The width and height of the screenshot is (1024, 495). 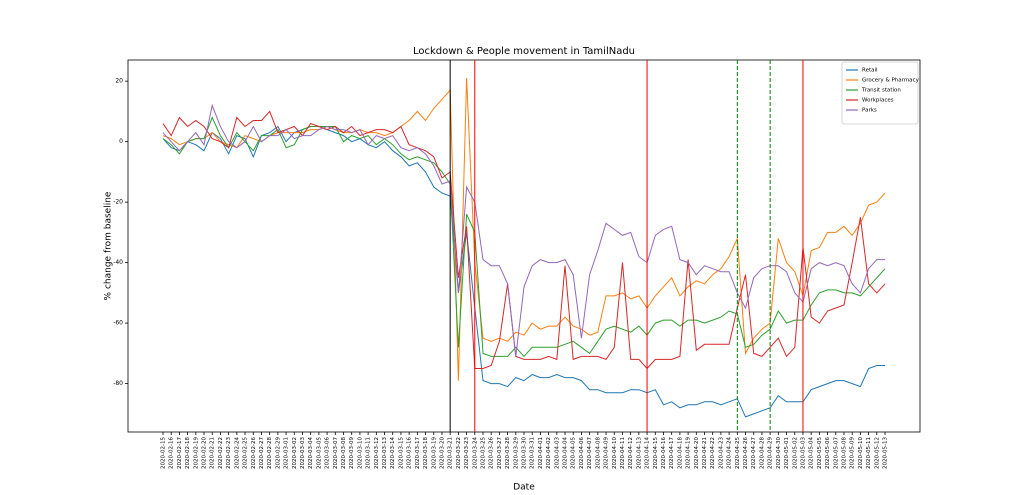 What do you see at coordinates (459, 453) in the screenshot?
I see `x-tick-label: 2020-03-22` at bounding box center [459, 453].